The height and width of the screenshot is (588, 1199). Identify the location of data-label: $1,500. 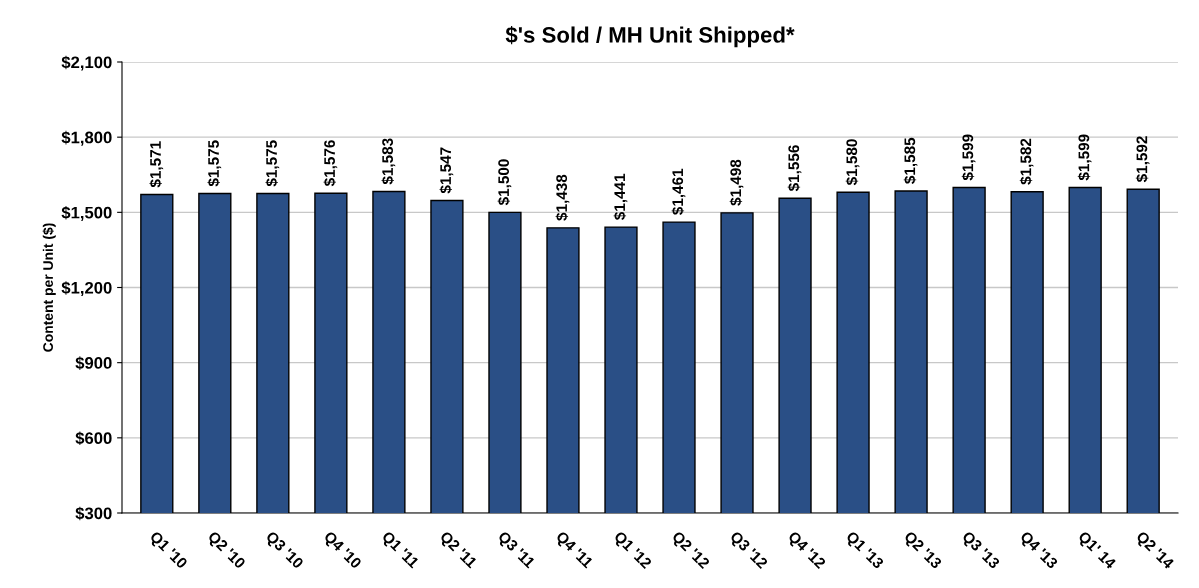
(504, 182).